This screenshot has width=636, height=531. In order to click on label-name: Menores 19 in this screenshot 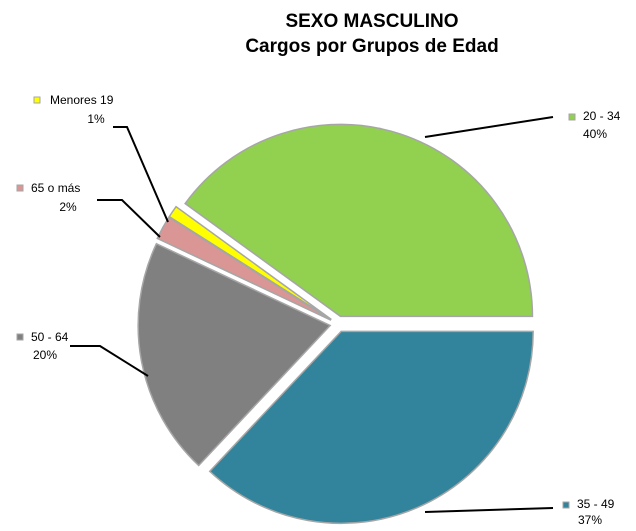, I will do `click(82, 100)`.